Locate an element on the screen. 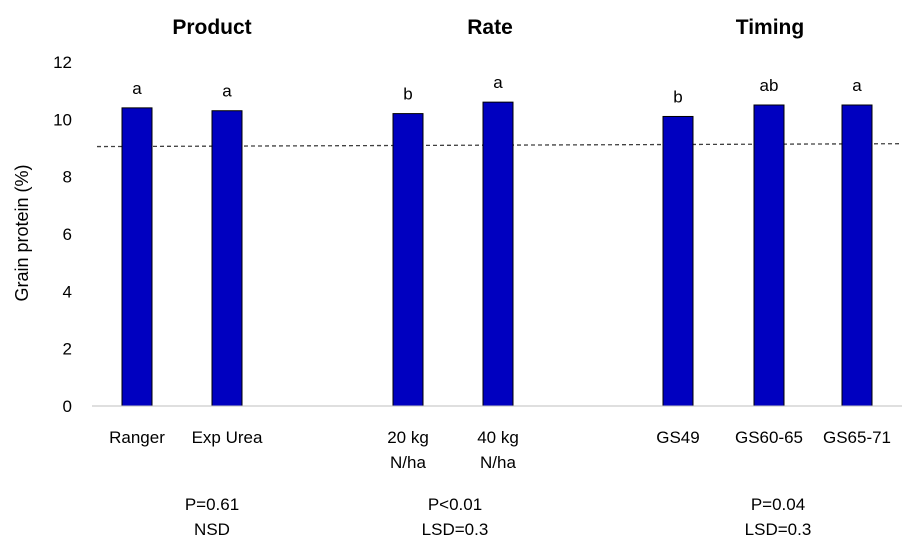  y-tick-label: 12 is located at coordinates (62, 62).